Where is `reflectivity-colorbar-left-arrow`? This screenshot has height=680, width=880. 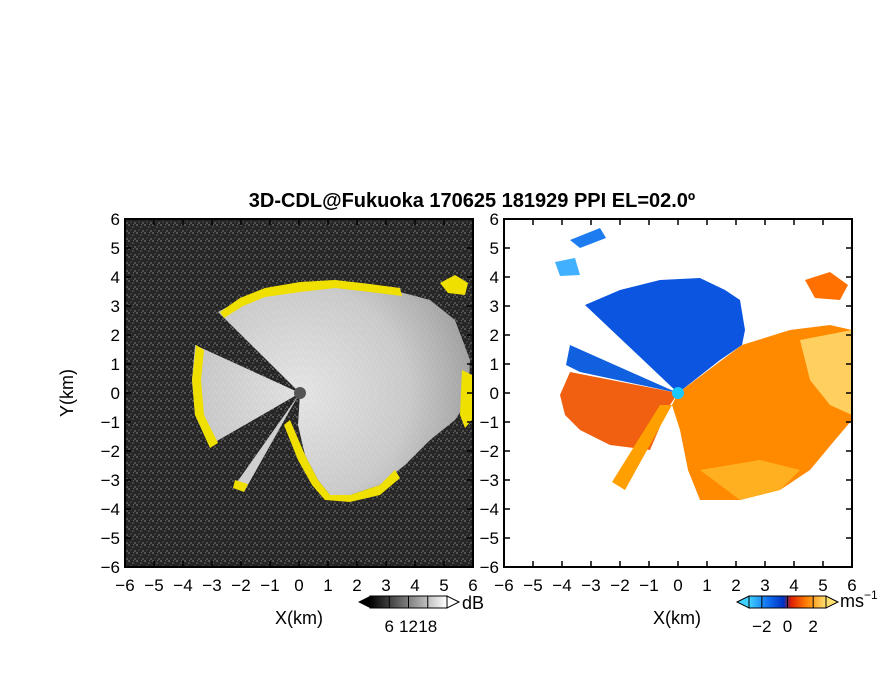 reflectivity-colorbar-left-arrow is located at coordinates (364, 602).